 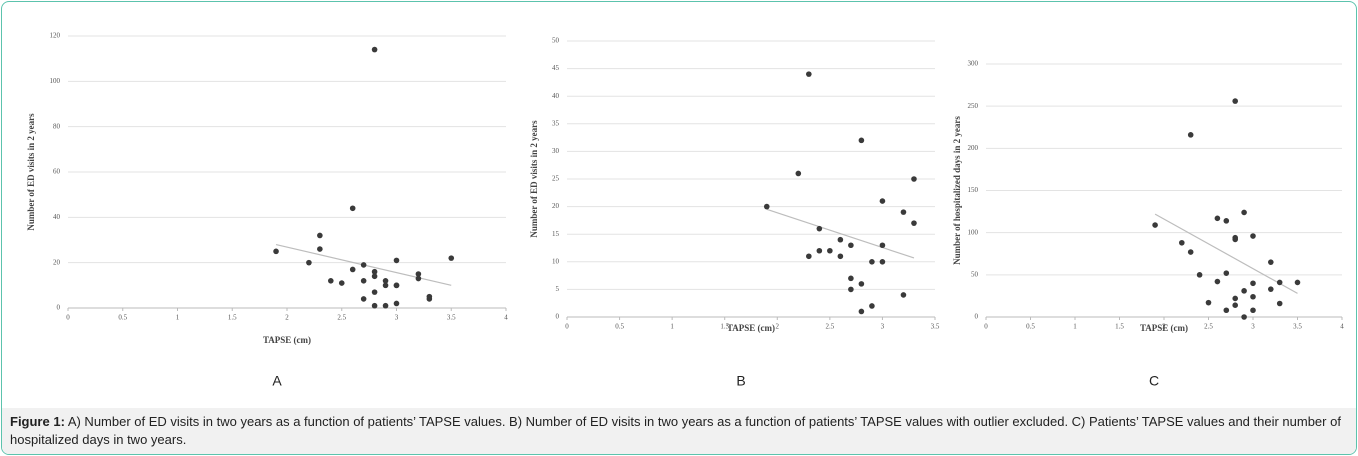 What do you see at coordinates (556, 261) in the screenshot?
I see `y-tick-label: 10` at bounding box center [556, 261].